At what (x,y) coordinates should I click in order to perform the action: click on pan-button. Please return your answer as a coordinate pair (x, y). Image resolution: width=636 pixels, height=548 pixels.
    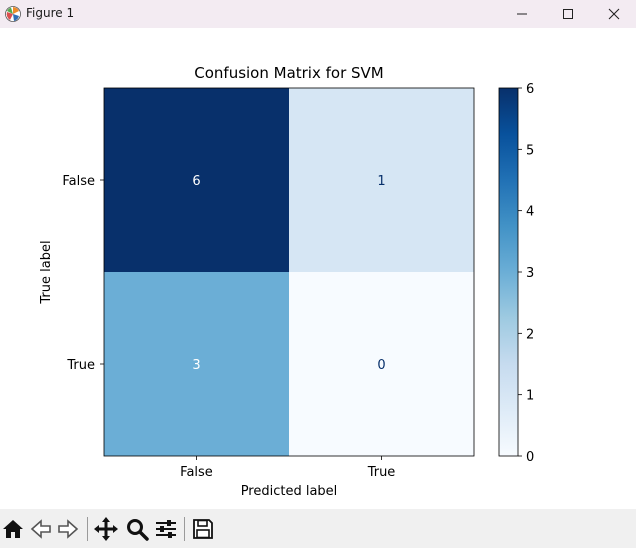
    Looking at the image, I should click on (106, 529).